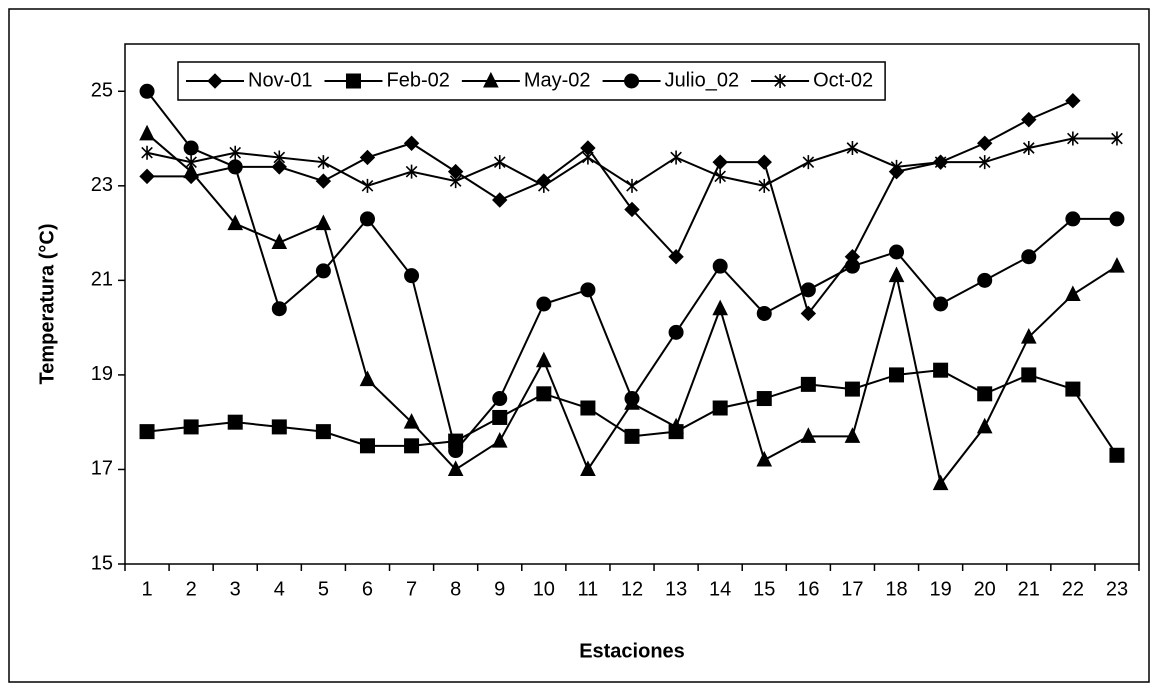 The height and width of the screenshot is (691, 1158). Describe the element at coordinates (279, 589) in the screenshot. I see `x-tick-label: 4` at that location.